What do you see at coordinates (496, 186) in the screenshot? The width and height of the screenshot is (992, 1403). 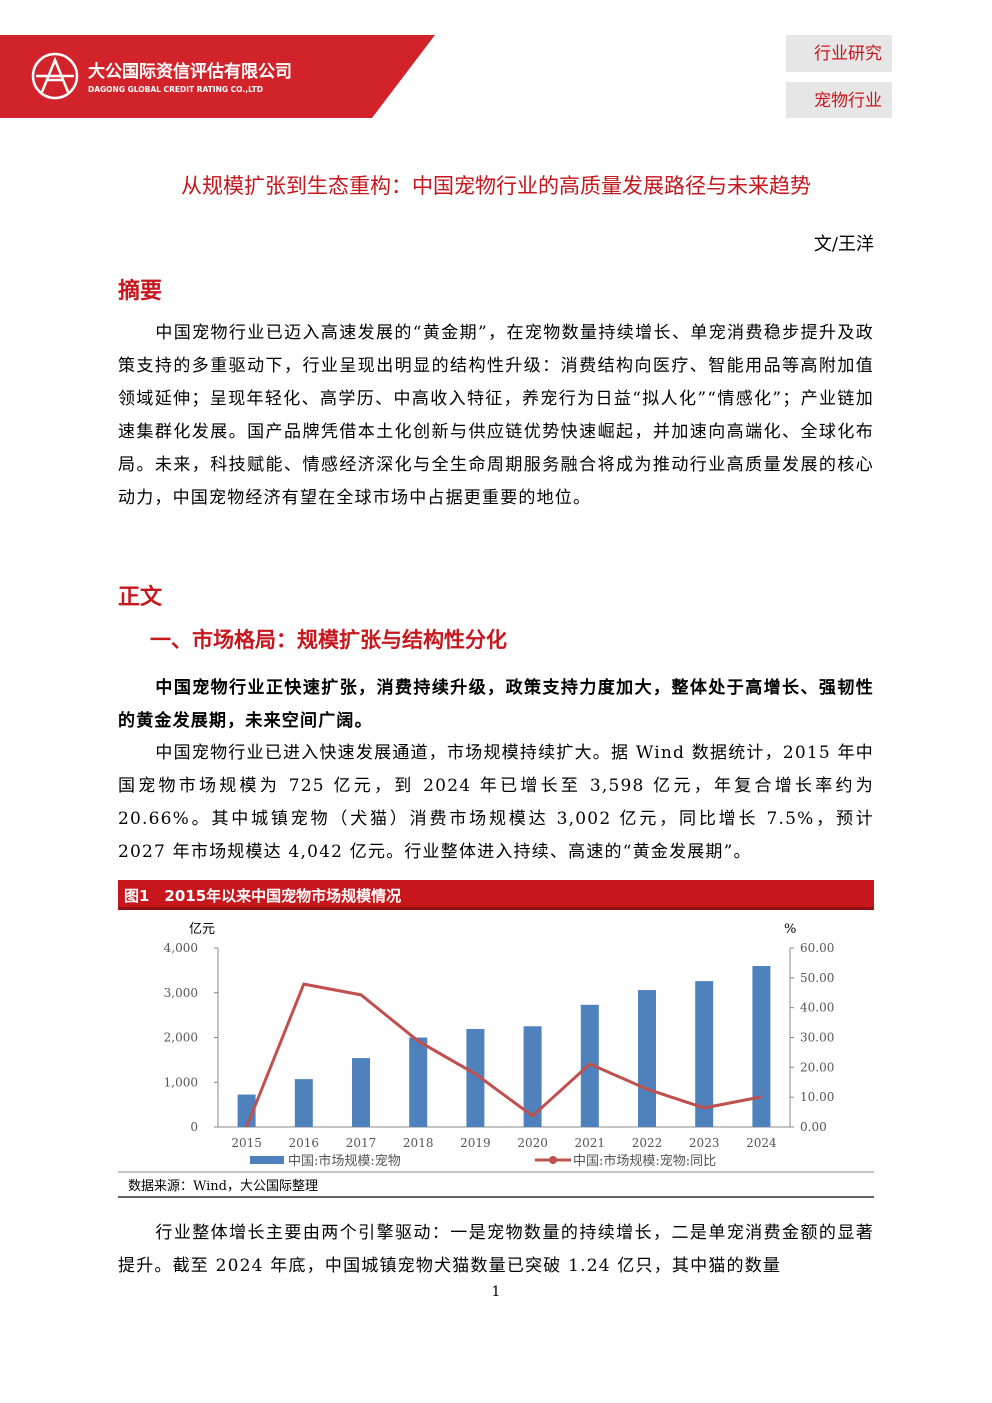 I see `title: 从规模扩张到生态重构：中国宠物行业的高质量发展路径与未来趋势` at bounding box center [496, 186].